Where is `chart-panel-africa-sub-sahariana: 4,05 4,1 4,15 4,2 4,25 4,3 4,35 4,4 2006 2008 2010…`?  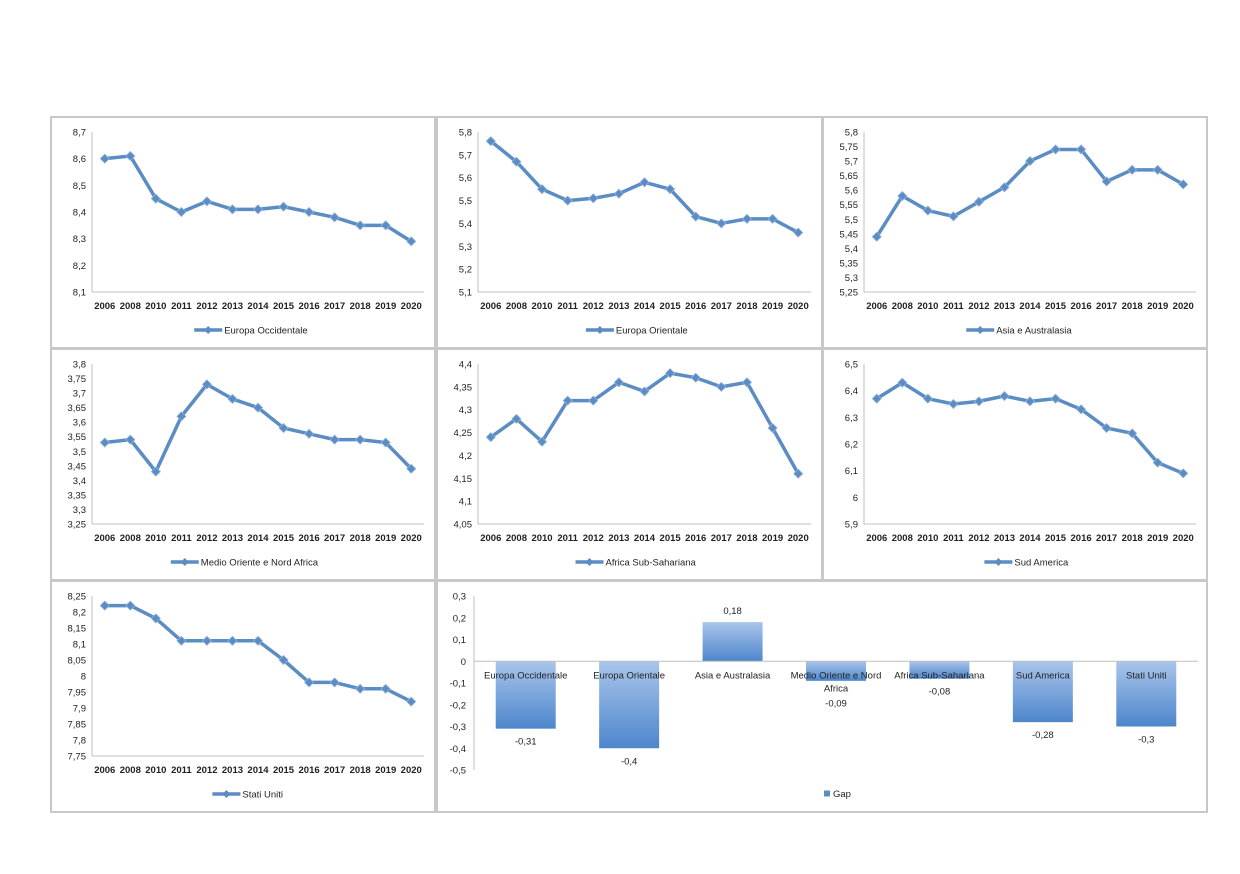 chart-panel-africa-sub-sahariana: 4,05 4,1 4,15 4,2 4,25 4,3 4,35 4,4 2006 2008 2010… is located at coordinates (629, 464).